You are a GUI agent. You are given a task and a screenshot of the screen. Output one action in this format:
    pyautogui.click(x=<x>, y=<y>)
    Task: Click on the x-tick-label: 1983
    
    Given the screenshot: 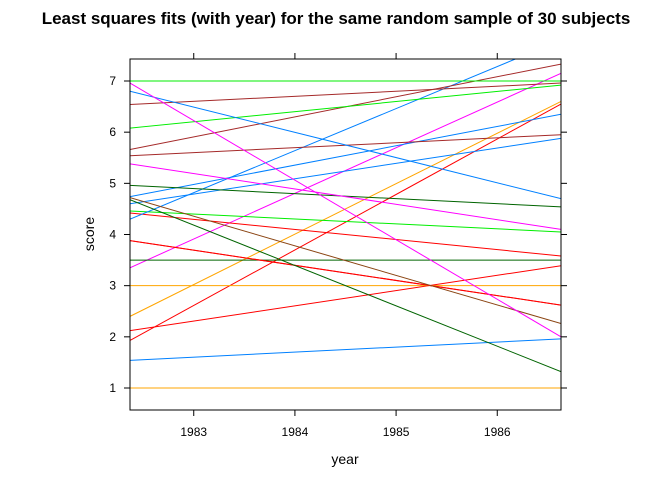 What is the action you would take?
    pyautogui.click(x=193, y=432)
    